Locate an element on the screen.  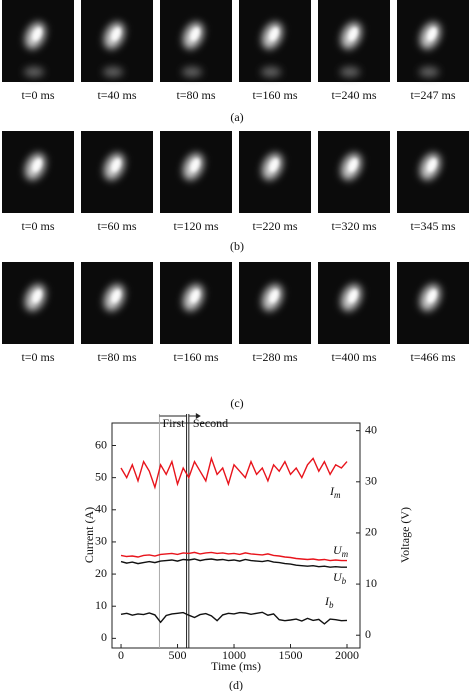
series-label: Ub is located at coordinates (340, 578).